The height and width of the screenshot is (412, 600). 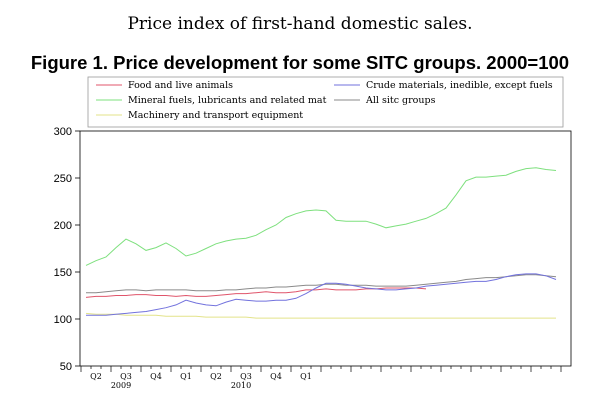 I want to click on legend-box, so click(x=325, y=102).